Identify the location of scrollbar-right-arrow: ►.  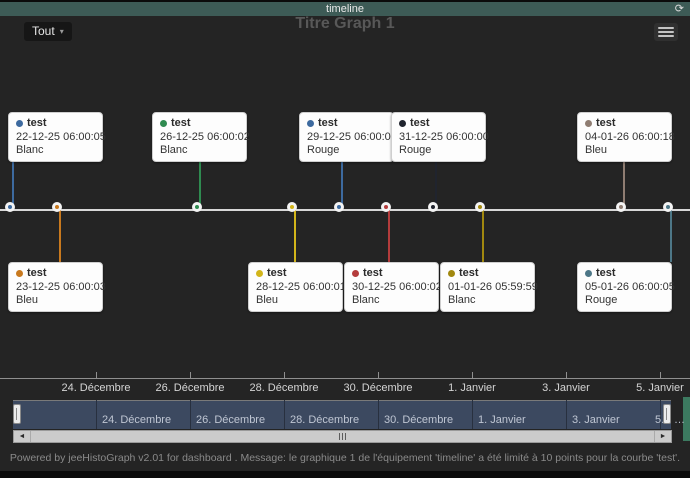
(662, 436).